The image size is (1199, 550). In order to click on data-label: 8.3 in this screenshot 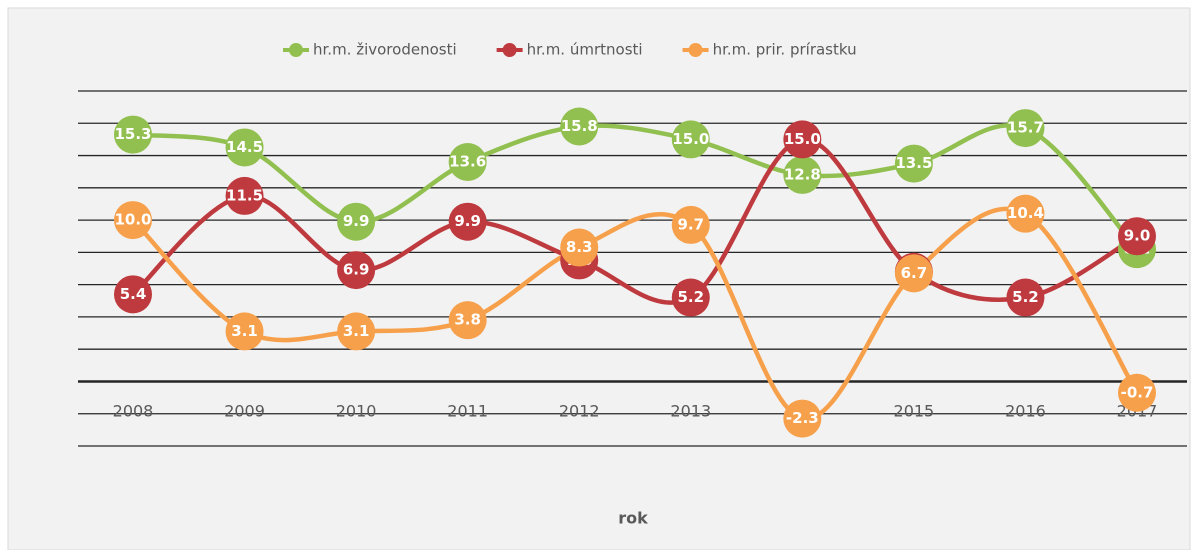, I will do `click(579, 247)`.